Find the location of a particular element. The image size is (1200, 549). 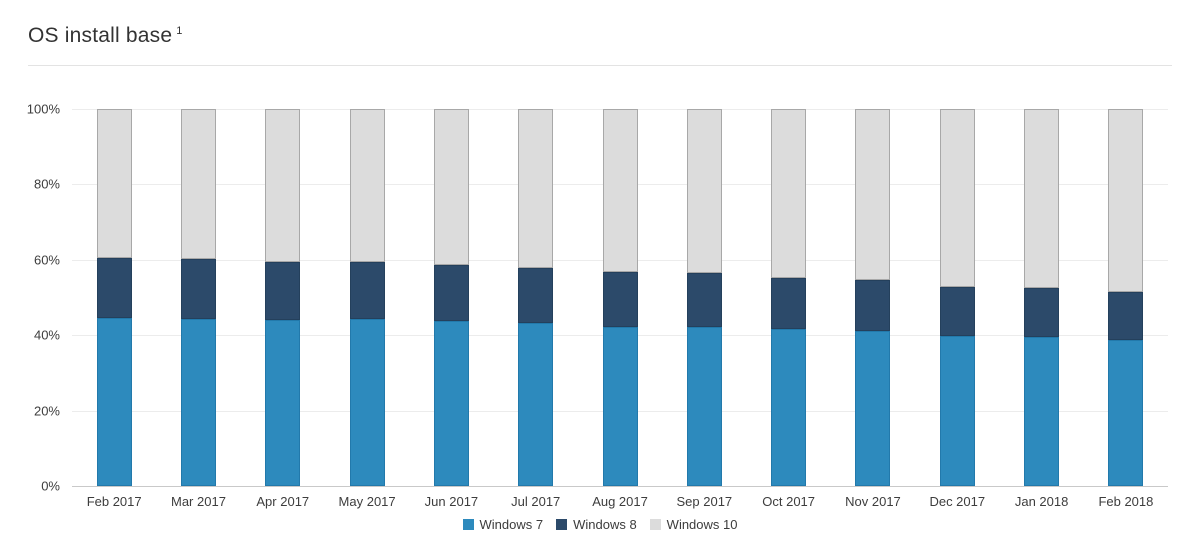

legend-label: Windows 10 is located at coordinates (702, 524).